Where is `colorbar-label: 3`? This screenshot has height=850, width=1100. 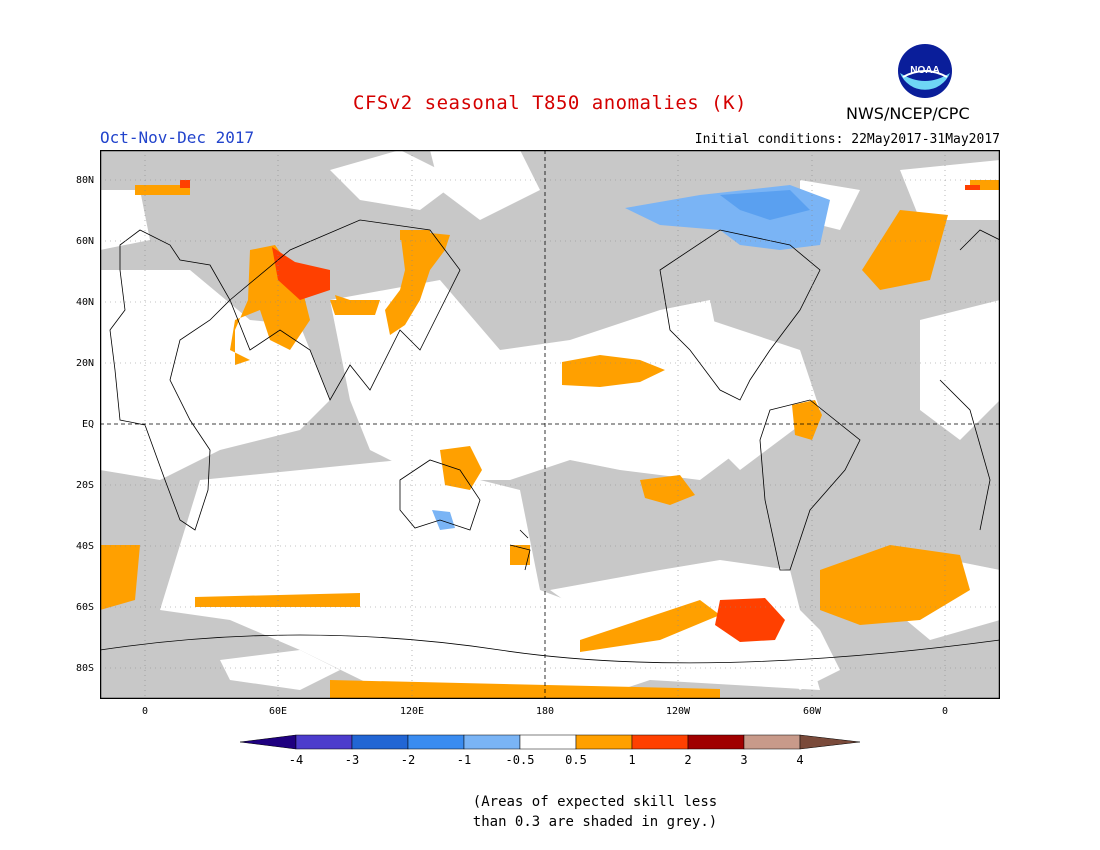
colorbar-label: 3 is located at coordinates (744, 760).